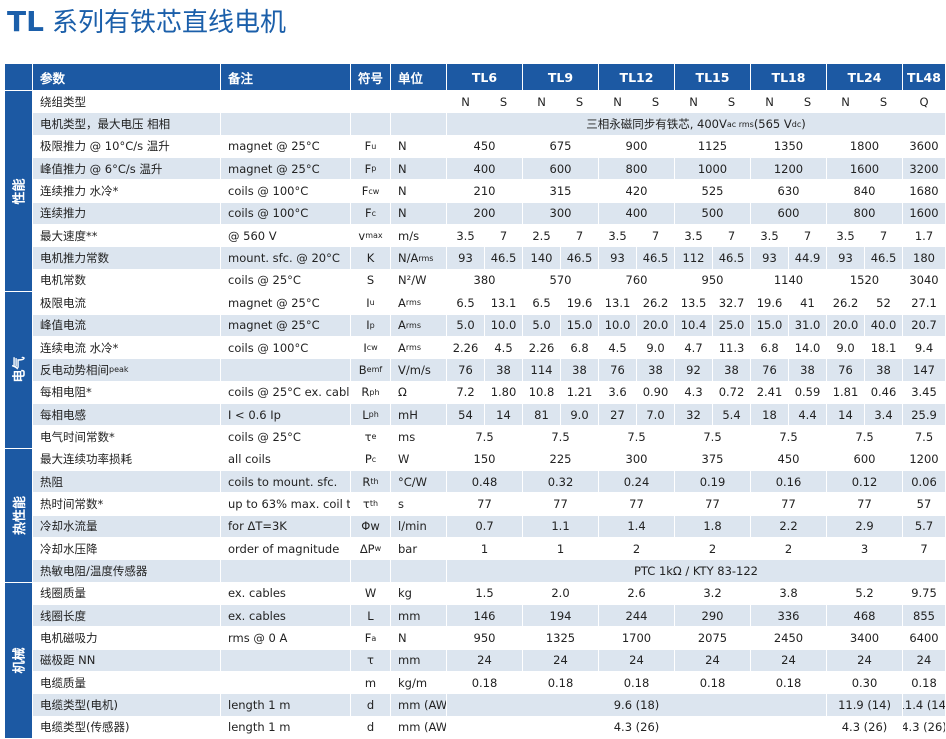 The image size is (946, 739). I want to click on value-cell: 112, so click(693, 258).